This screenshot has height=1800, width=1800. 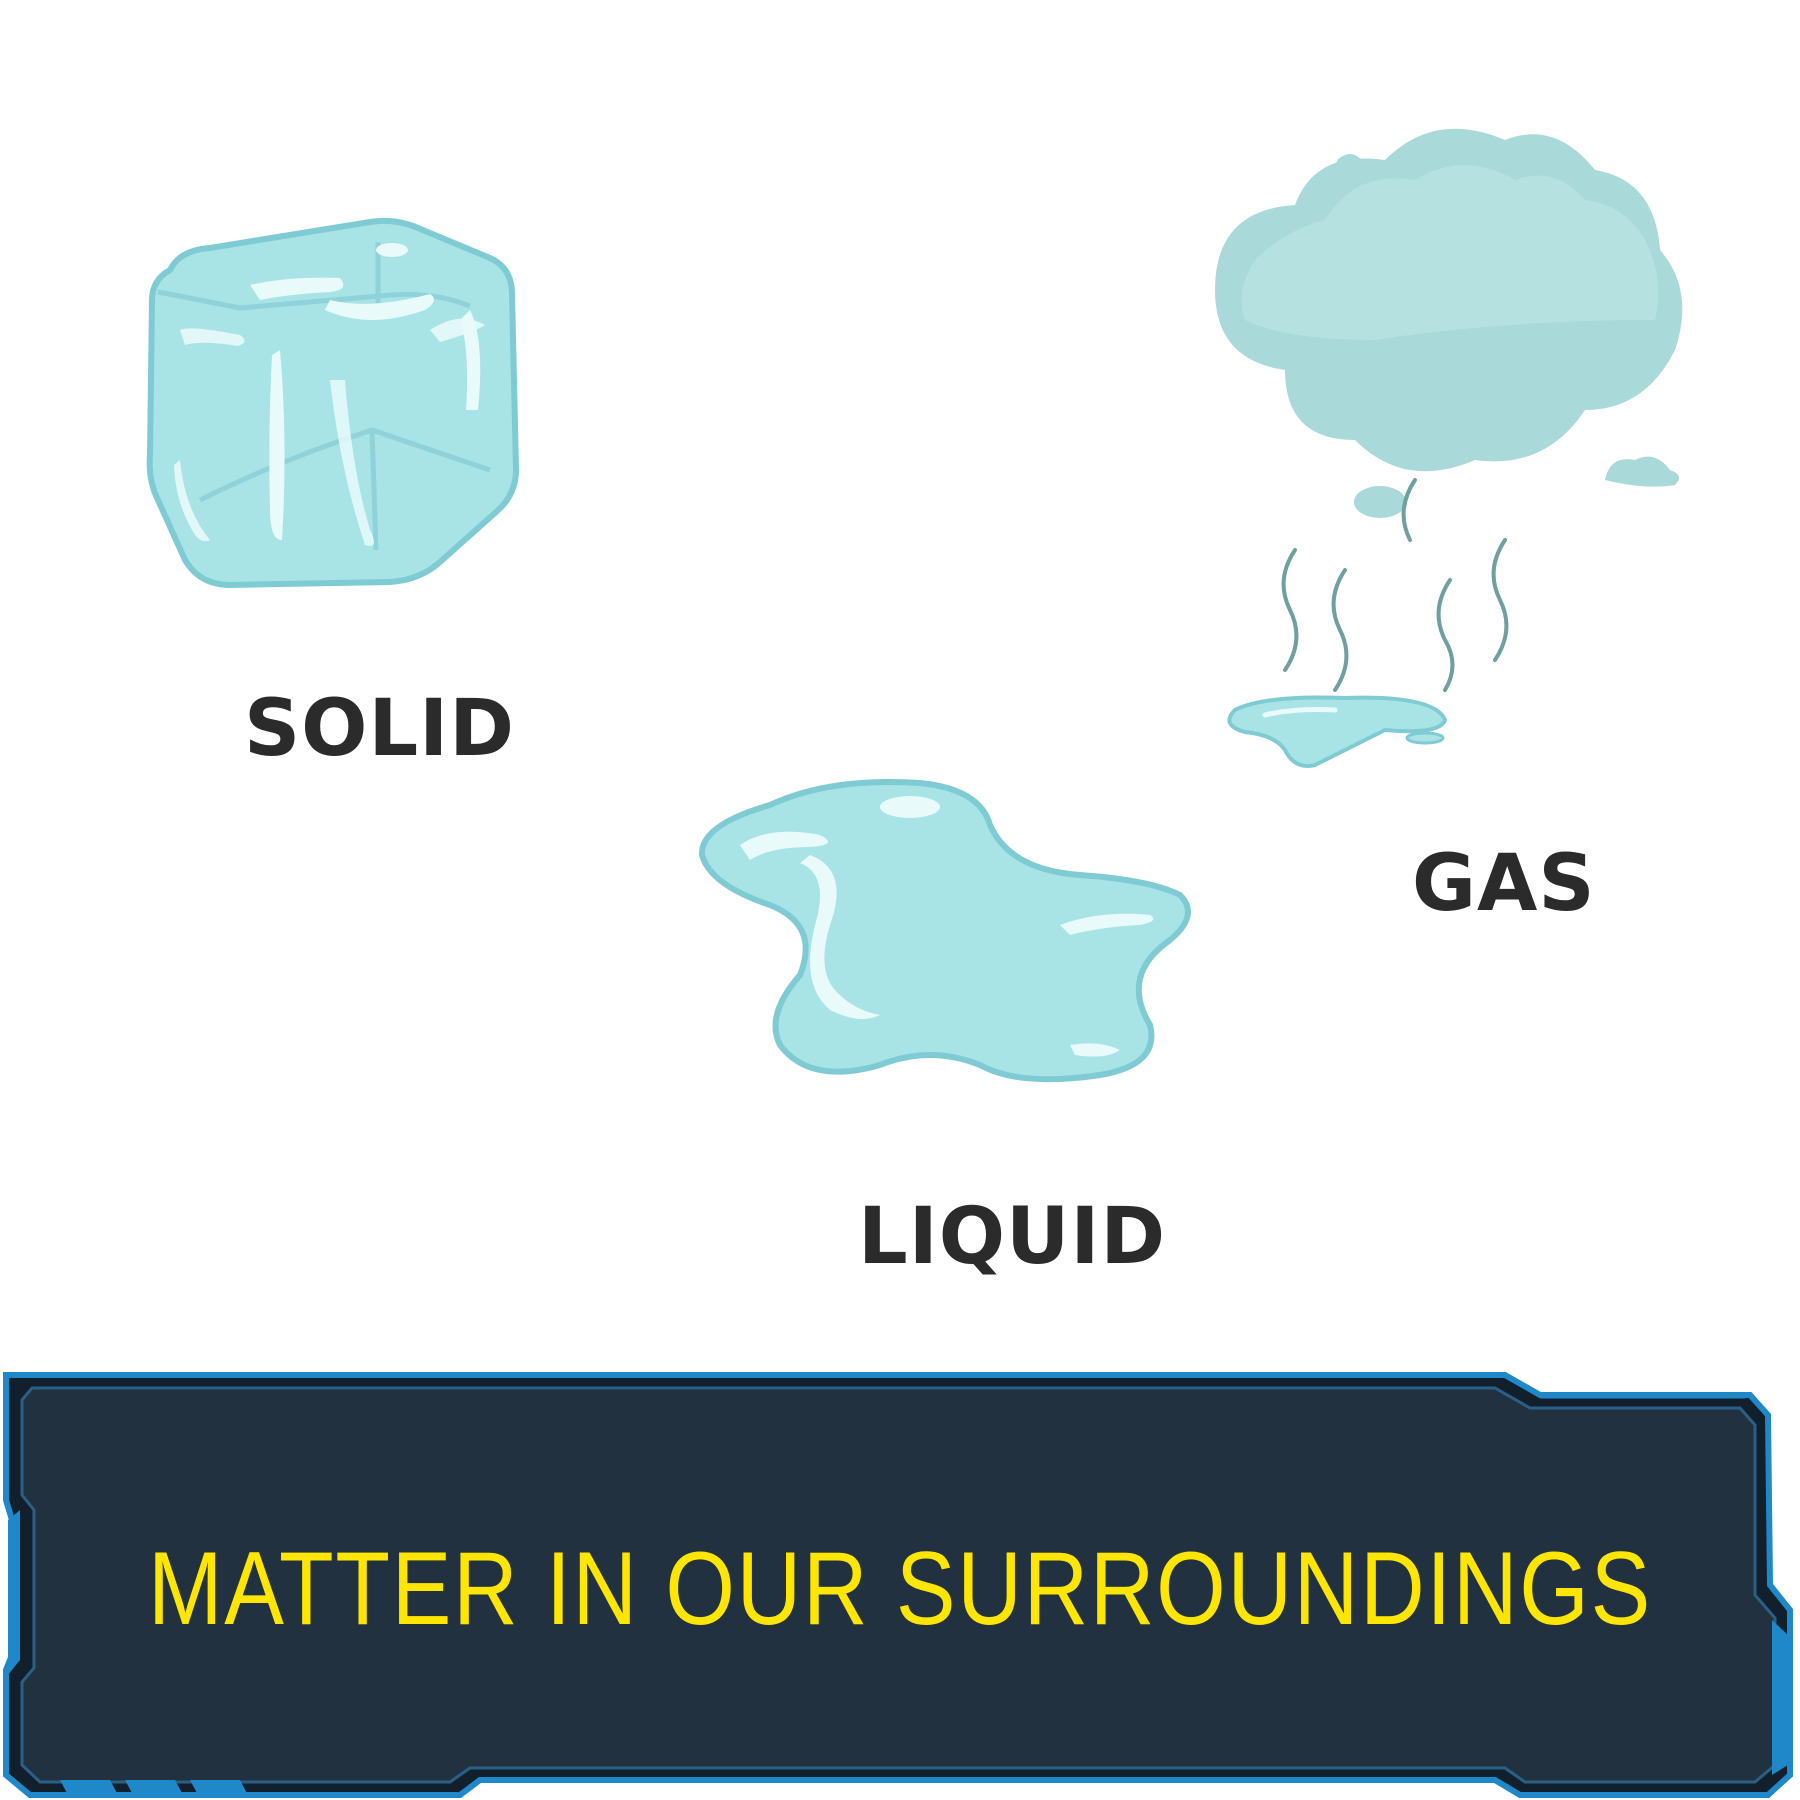 I want to click on solid-label: SOLID, so click(x=379, y=729).